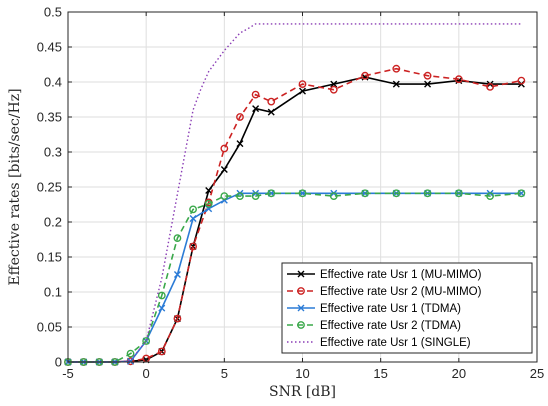 This screenshot has width=548, height=406. I want to click on x-tick-label: 15, so click(380, 373).